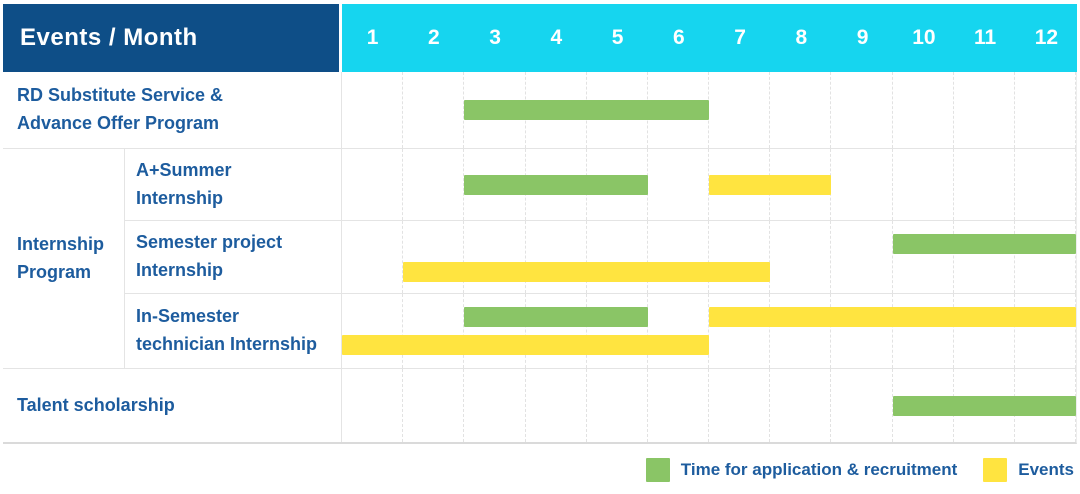  I want to click on legend: Time for application & recruitment Events, so click(540, 470).